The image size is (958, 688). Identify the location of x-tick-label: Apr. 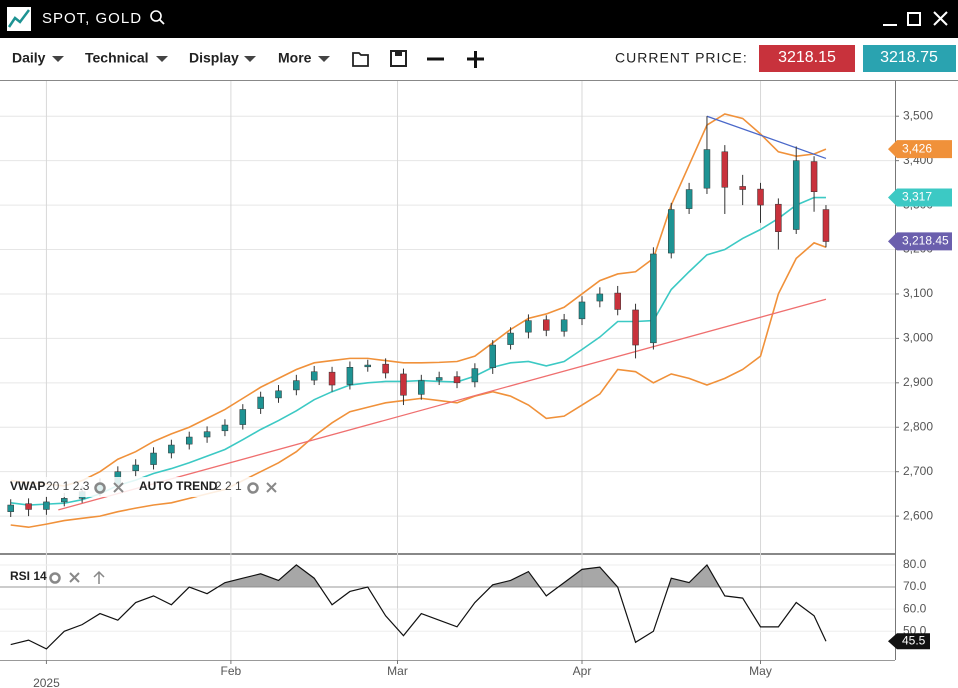
(582, 671).